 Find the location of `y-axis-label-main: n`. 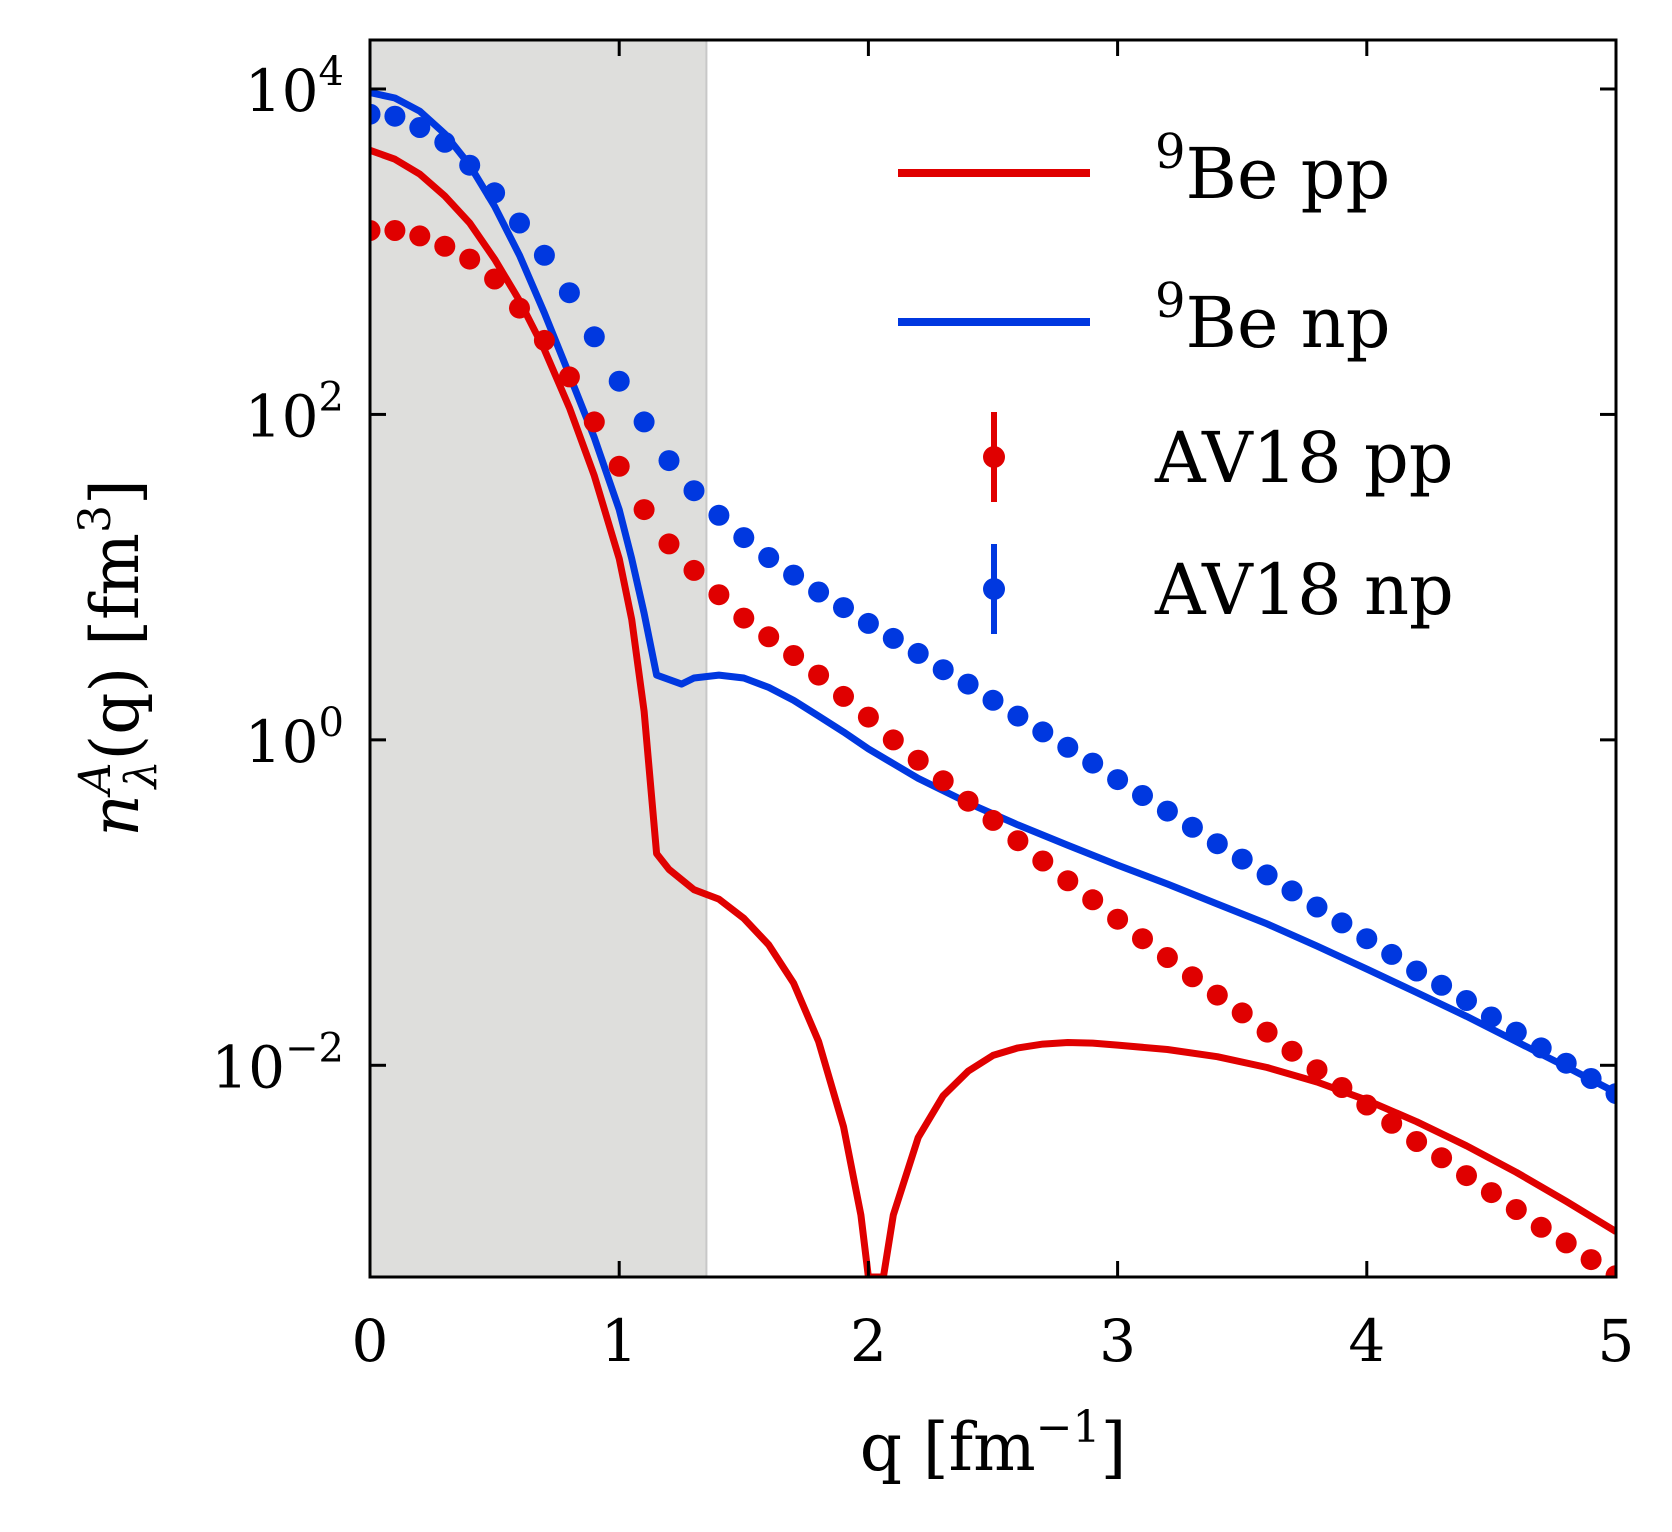

y-axis-label-main: n is located at coordinates (115, 815).